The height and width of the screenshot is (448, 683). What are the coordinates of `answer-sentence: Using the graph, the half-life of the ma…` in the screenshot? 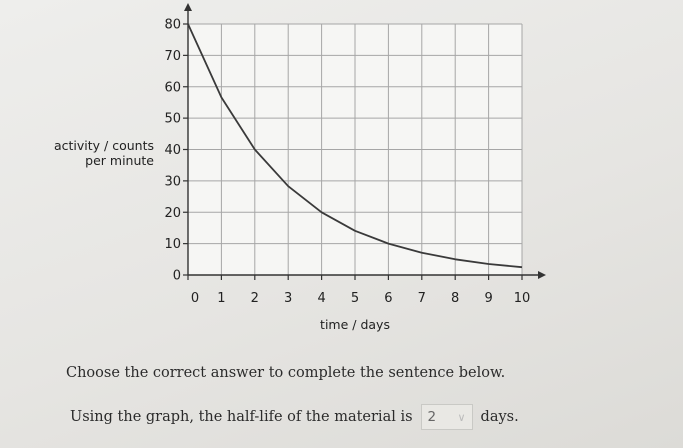 It's located at (294, 417).